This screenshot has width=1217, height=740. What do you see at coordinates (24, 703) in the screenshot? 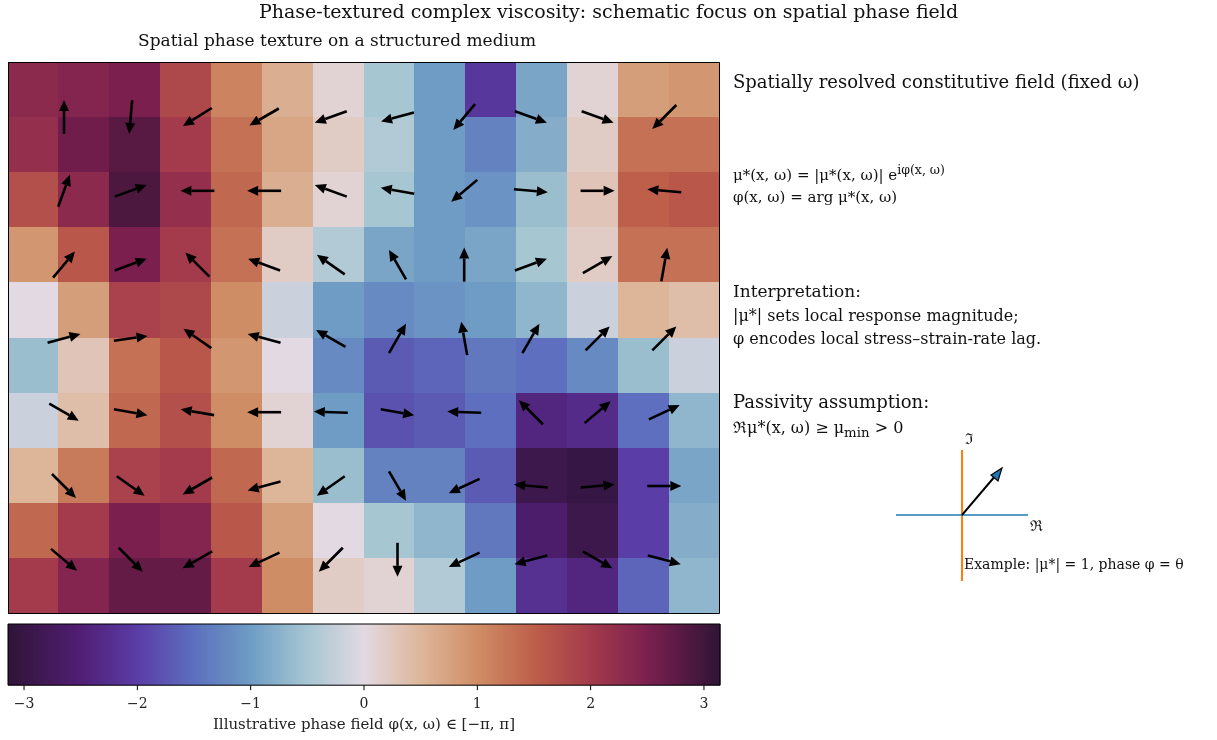
I see `color-bar-label: −3` at bounding box center [24, 703].